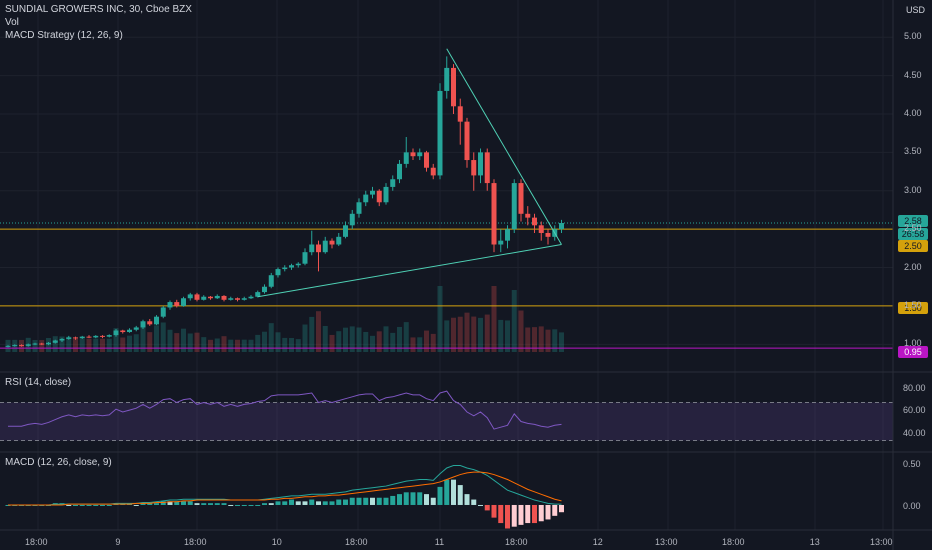 The height and width of the screenshot is (550, 932). I want to click on rsi-label: RSI (14, close), so click(38, 382).